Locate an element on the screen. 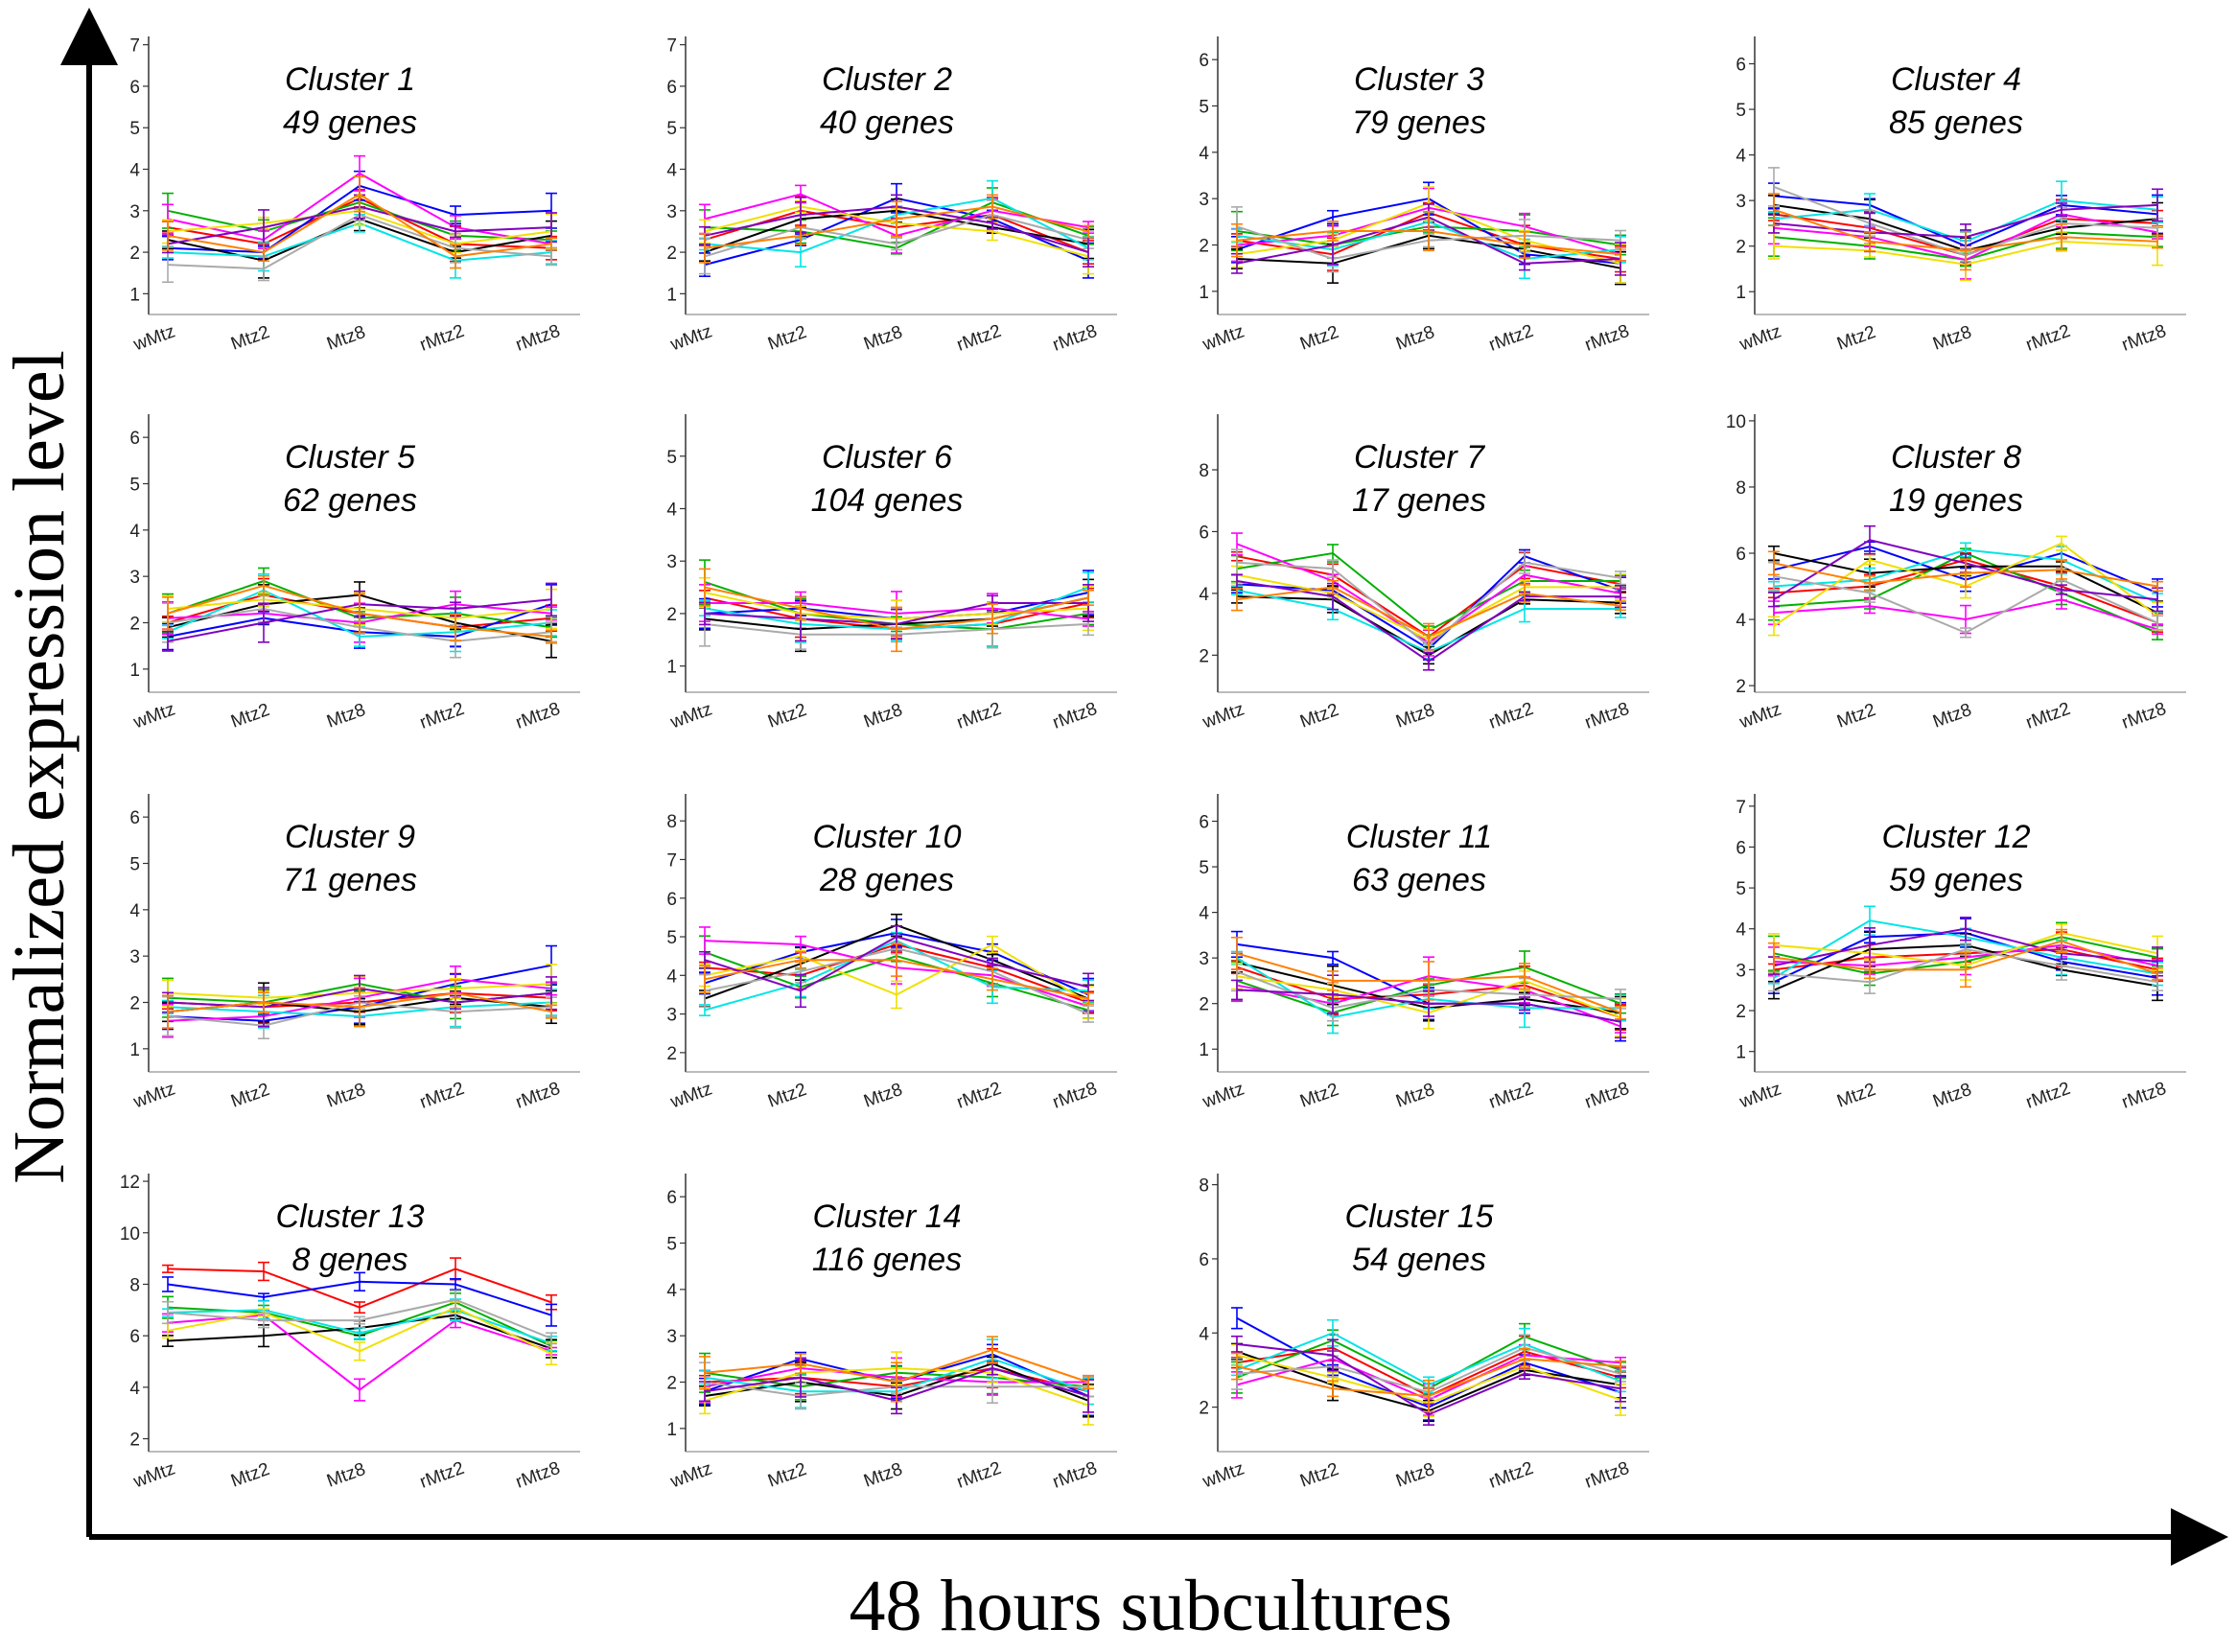 This screenshot has height=1652, width=2237. panel-gene-count: 49 genes is located at coordinates (350, 123).